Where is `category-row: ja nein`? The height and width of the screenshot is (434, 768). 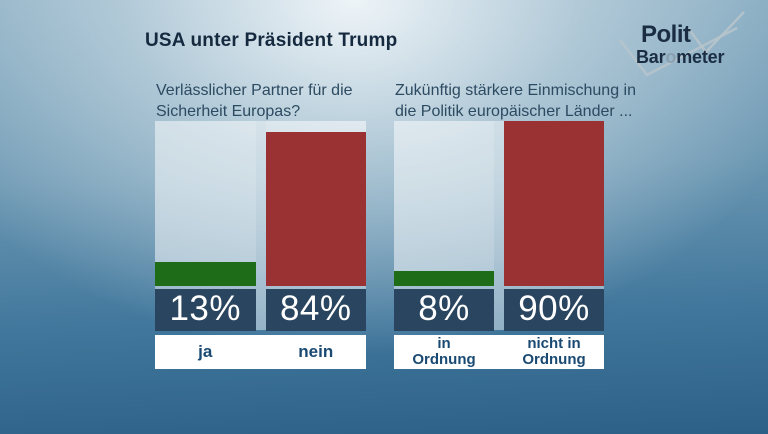 category-row: ja nein is located at coordinates (260, 352).